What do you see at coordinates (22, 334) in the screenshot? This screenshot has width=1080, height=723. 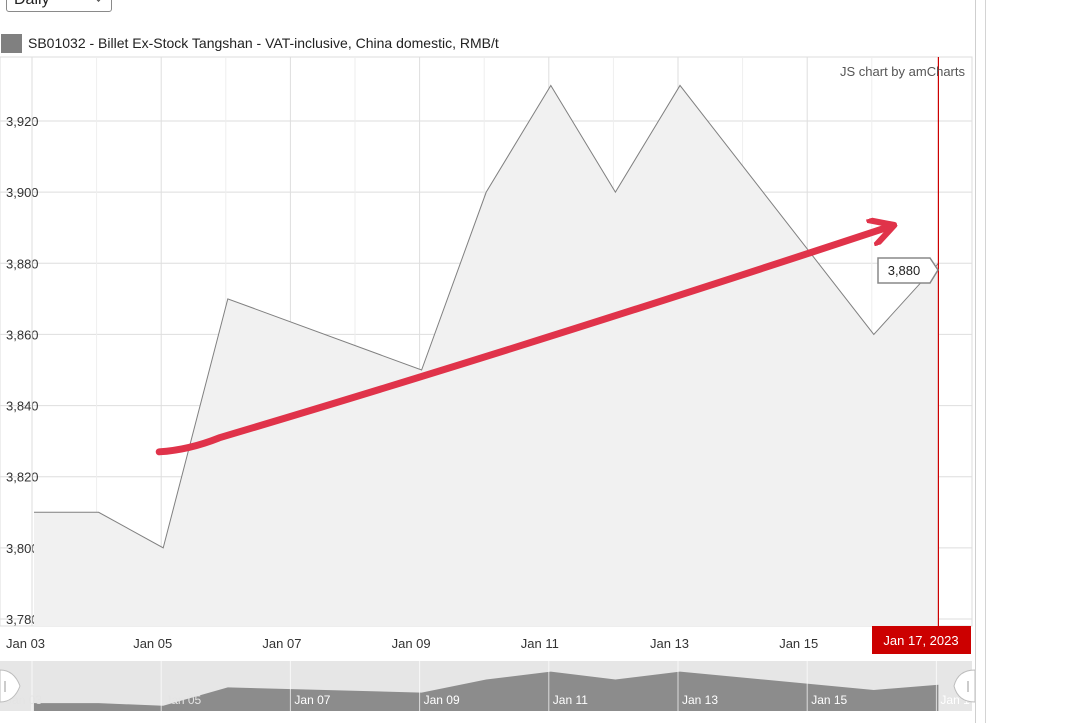 I see `y-tick-label: 3,860` at bounding box center [22, 334].